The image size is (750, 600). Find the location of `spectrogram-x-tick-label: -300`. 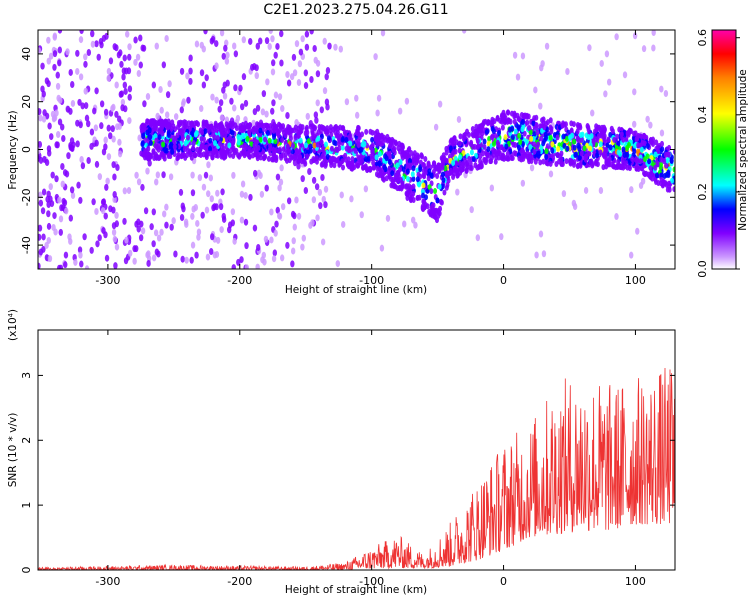

spectrogram-x-tick-label: -300 is located at coordinates (107, 280).